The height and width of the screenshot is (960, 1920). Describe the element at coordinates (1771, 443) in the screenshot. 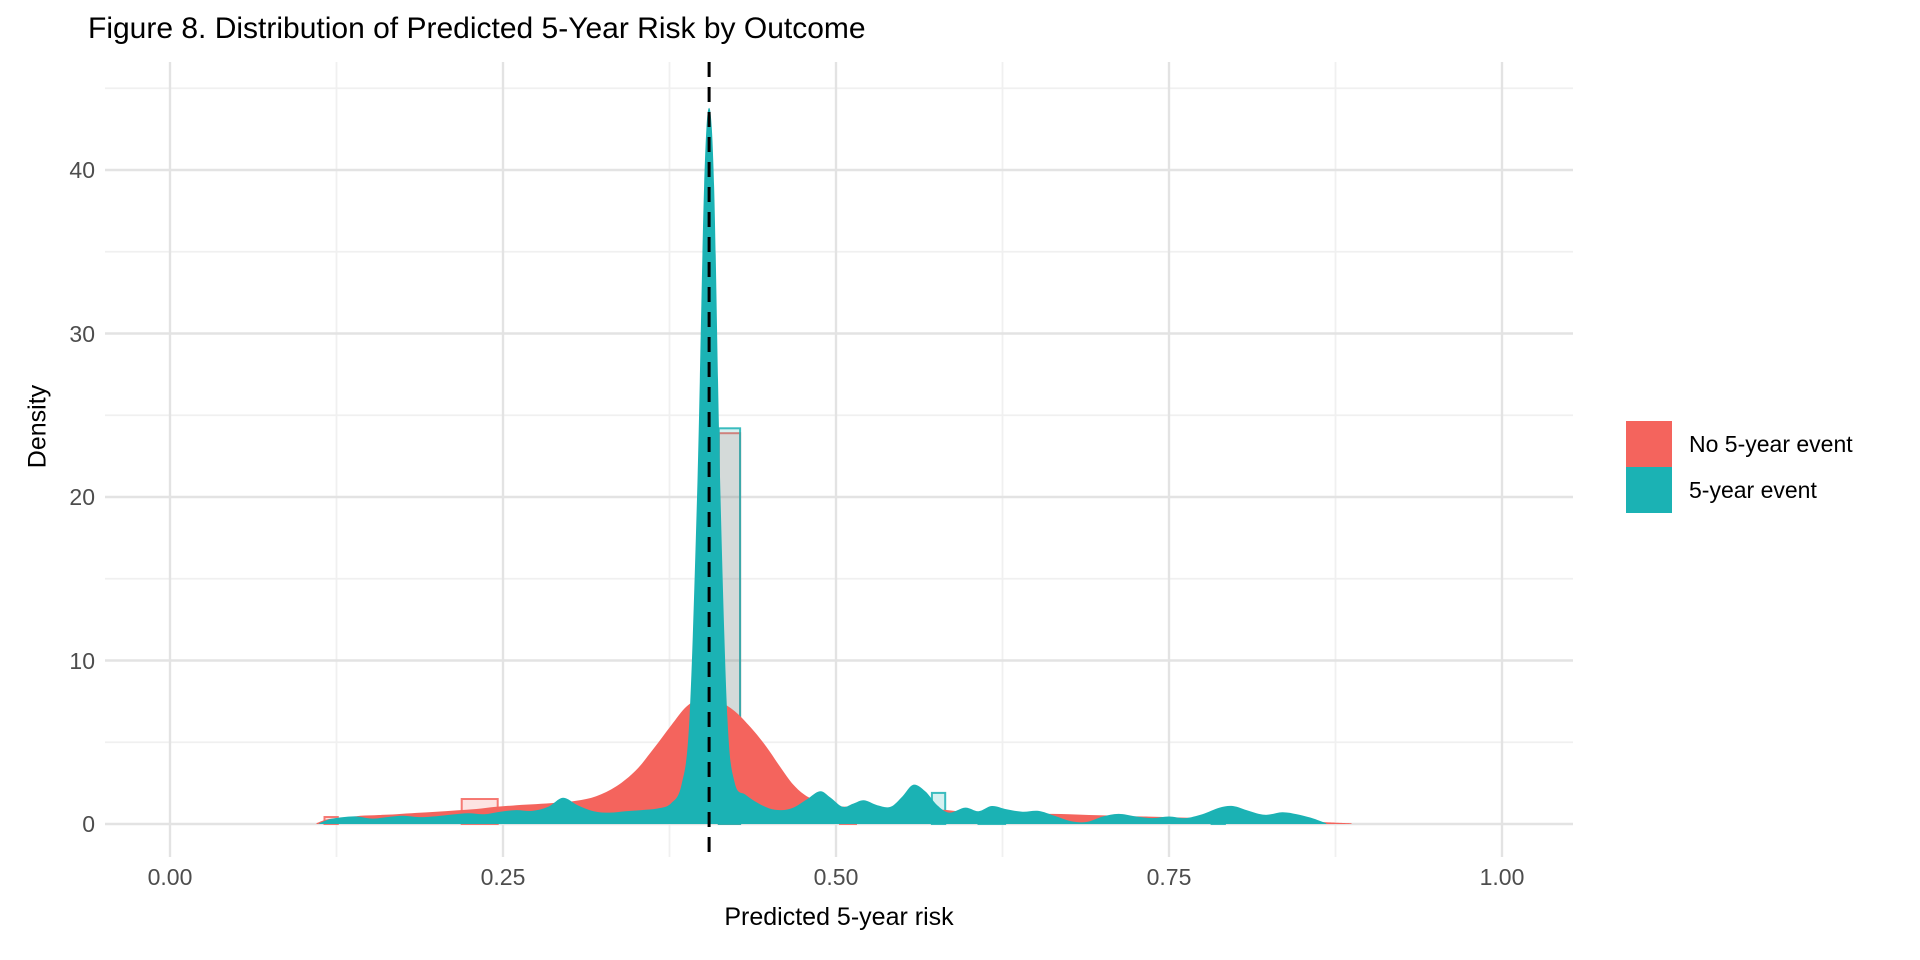

I see `legend-label-no-event: No 5-year event` at that location.